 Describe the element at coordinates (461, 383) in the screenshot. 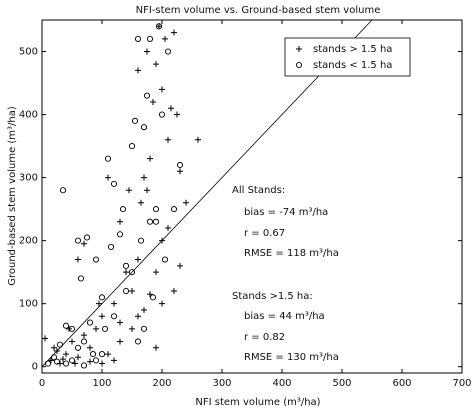

I see `x-tick-label: 700` at that location.